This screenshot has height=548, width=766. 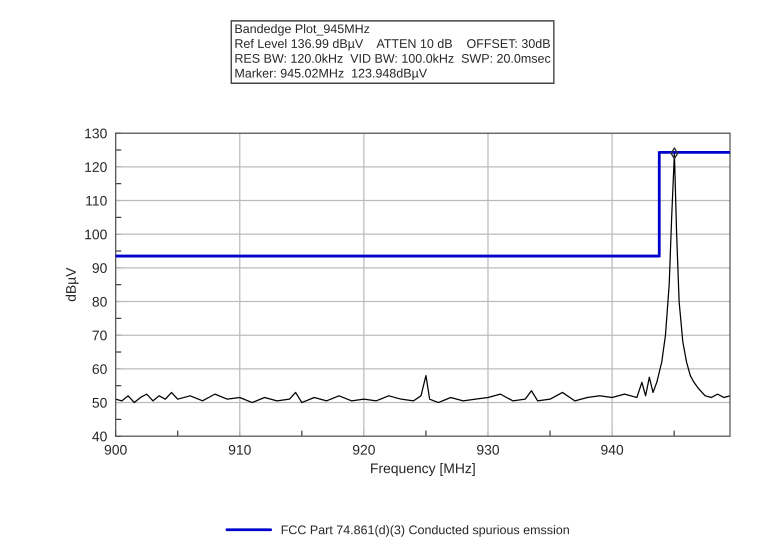 I want to click on y-tick-label: 100, so click(x=96, y=235).